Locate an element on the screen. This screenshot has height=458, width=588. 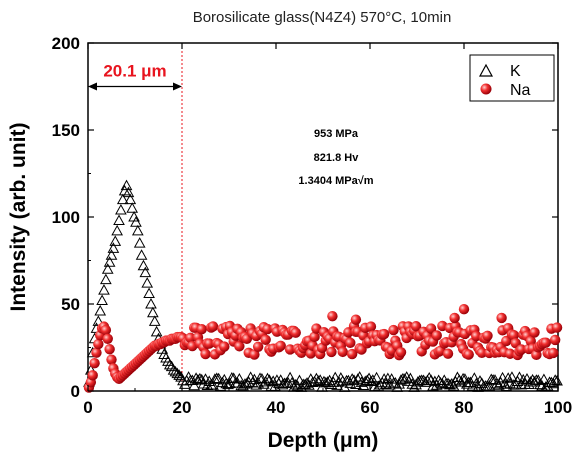
depth-arrow-head-right is located at coordinates (177, 86).